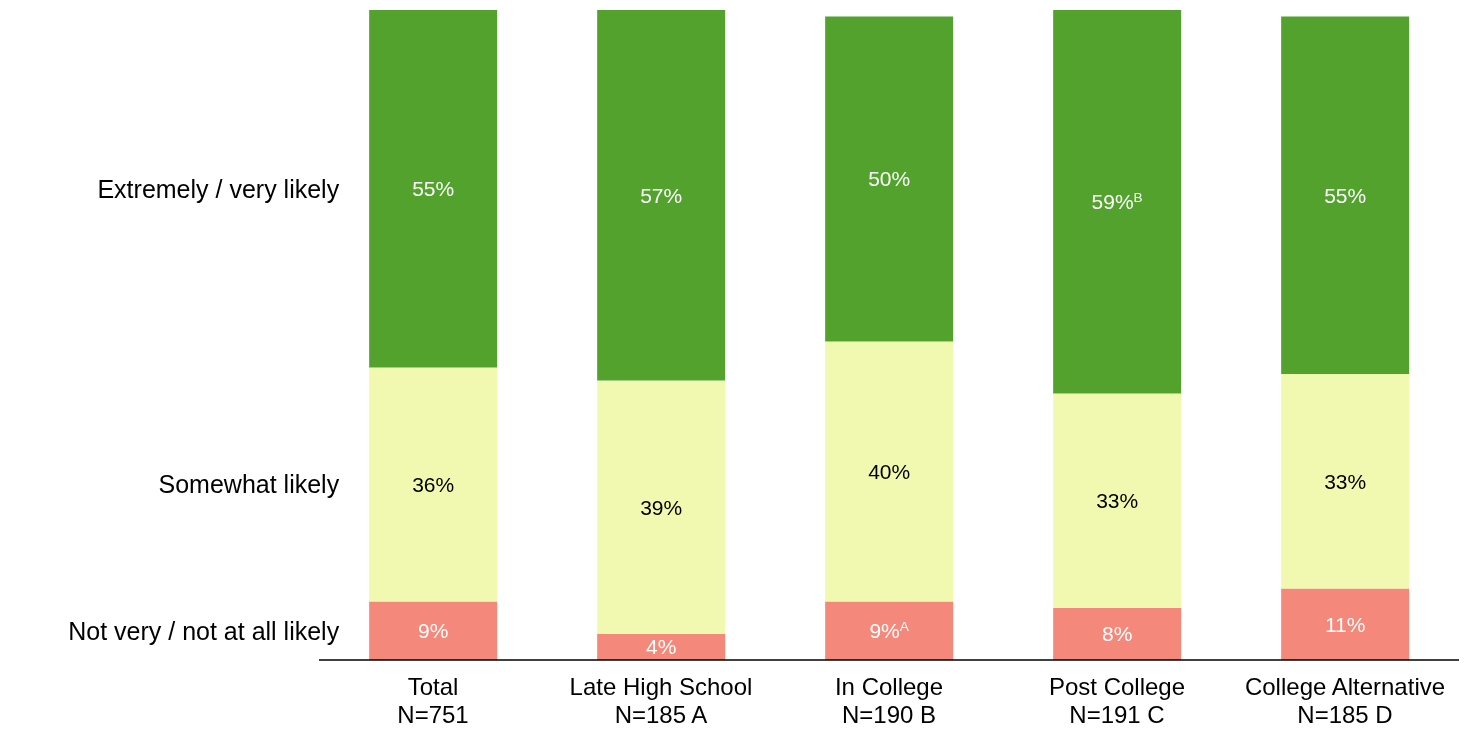 The height and width of the screenshot is (735, 1471). What do you see at coordinates (218, 188) in the screenshot?
I see `series-label: Extremely / very likely` at bounding box center [218, 188].